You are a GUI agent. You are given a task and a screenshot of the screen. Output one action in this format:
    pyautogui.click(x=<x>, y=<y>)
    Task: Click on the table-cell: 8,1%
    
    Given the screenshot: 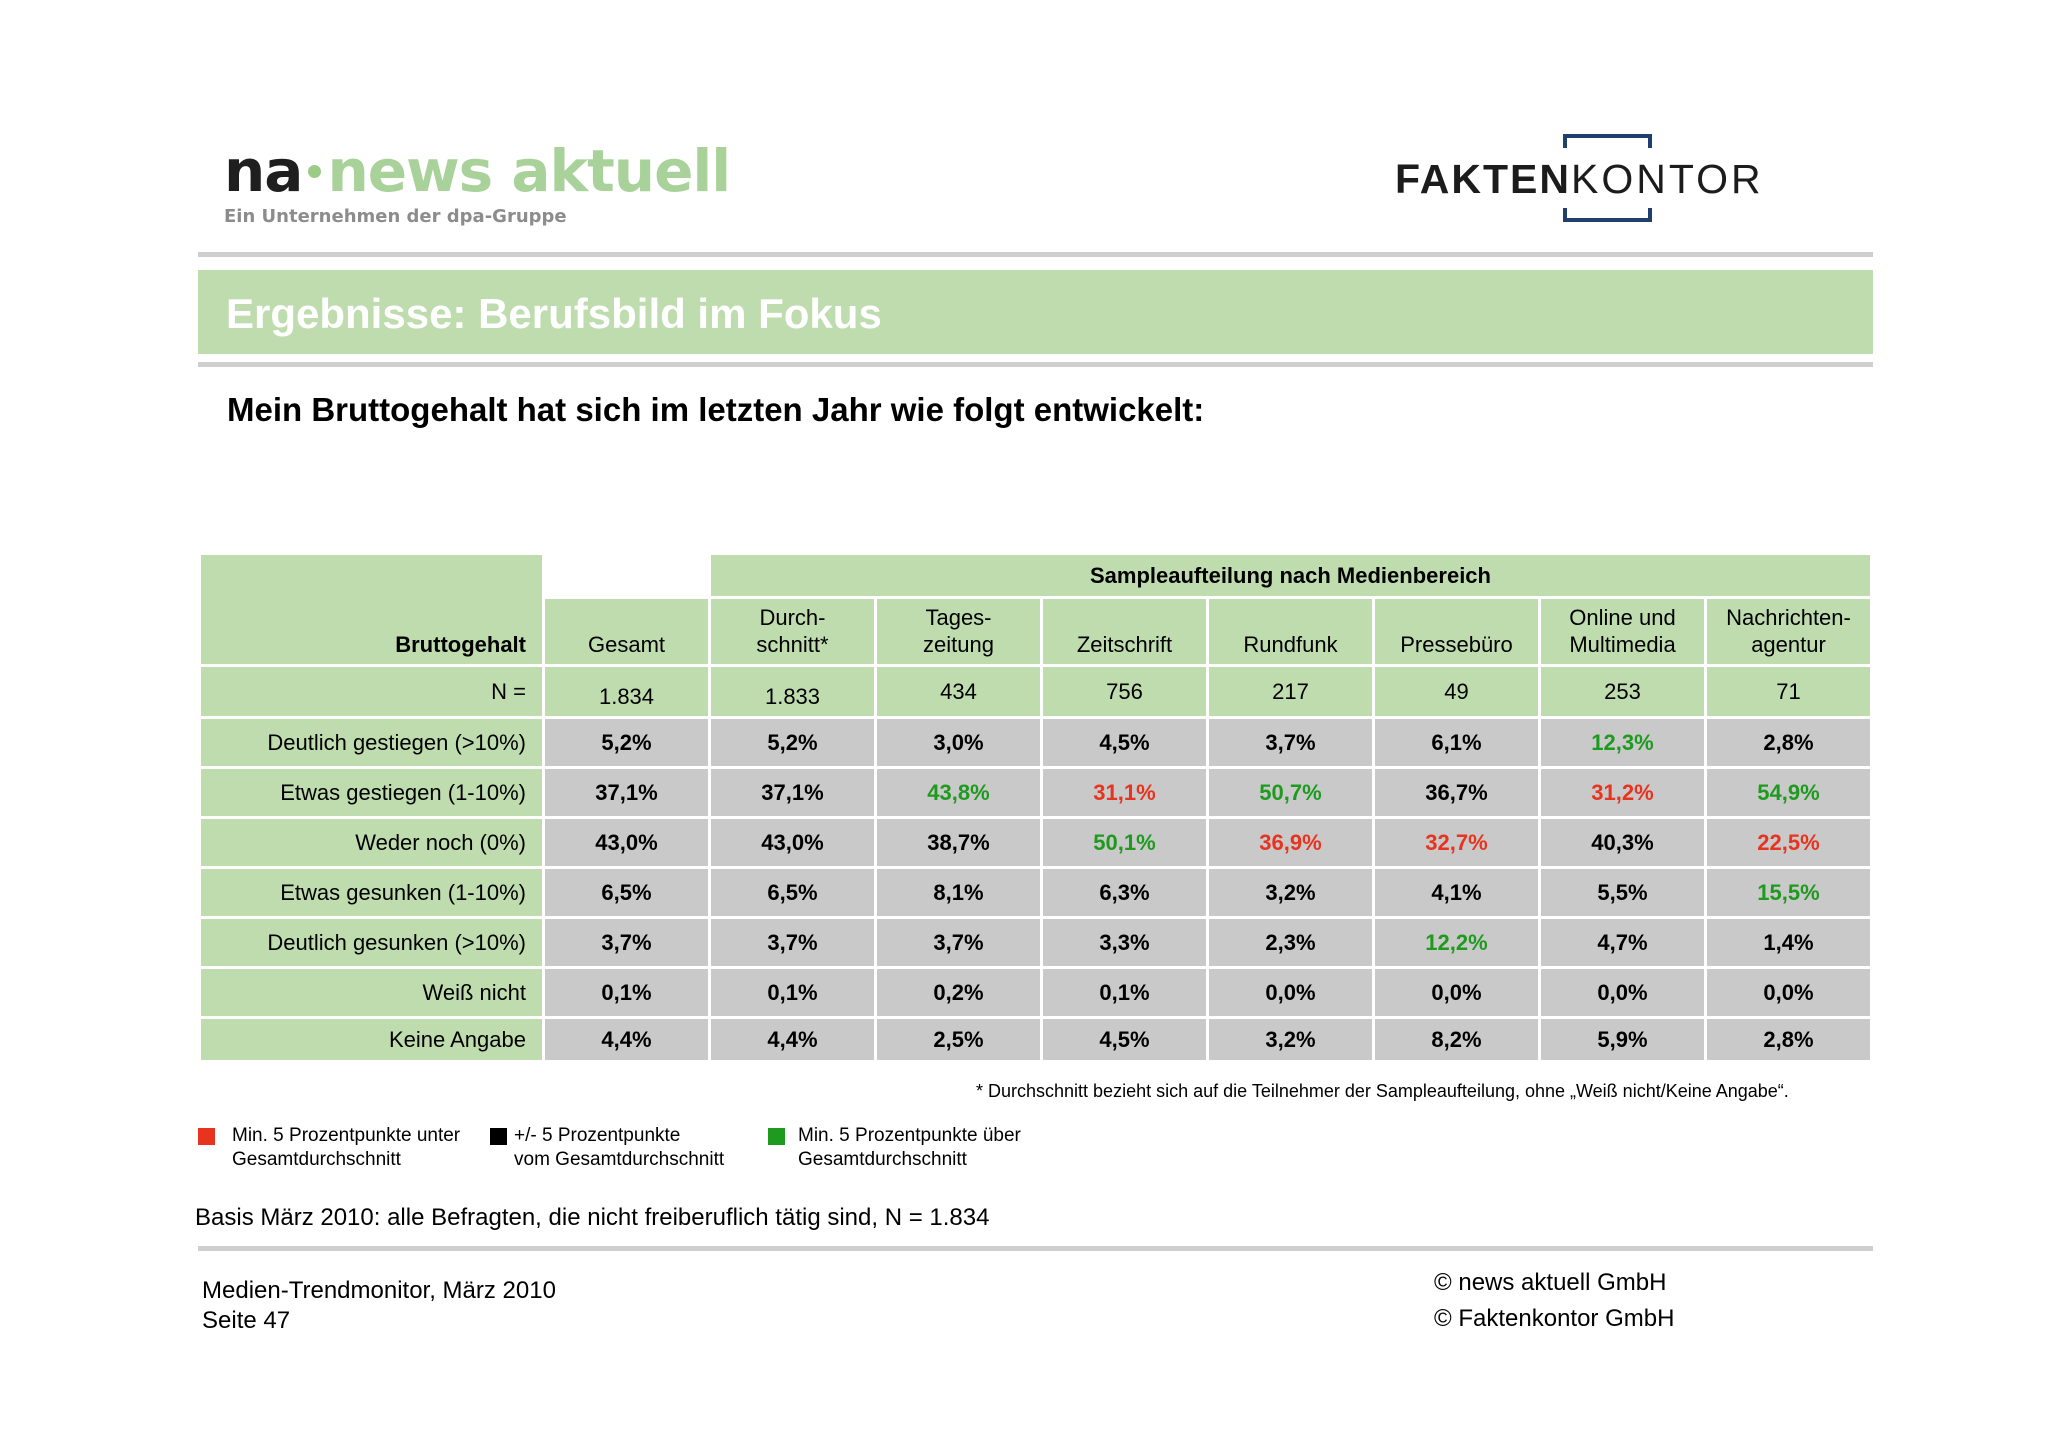 What is the action you would take?
    pyautogui.click(x=958, y=892)
    